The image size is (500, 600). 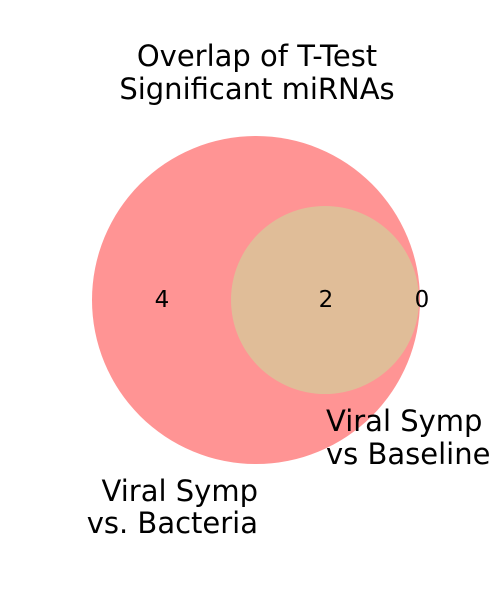 I want to click on count-intersection: 2, so click(x=326, y=300).